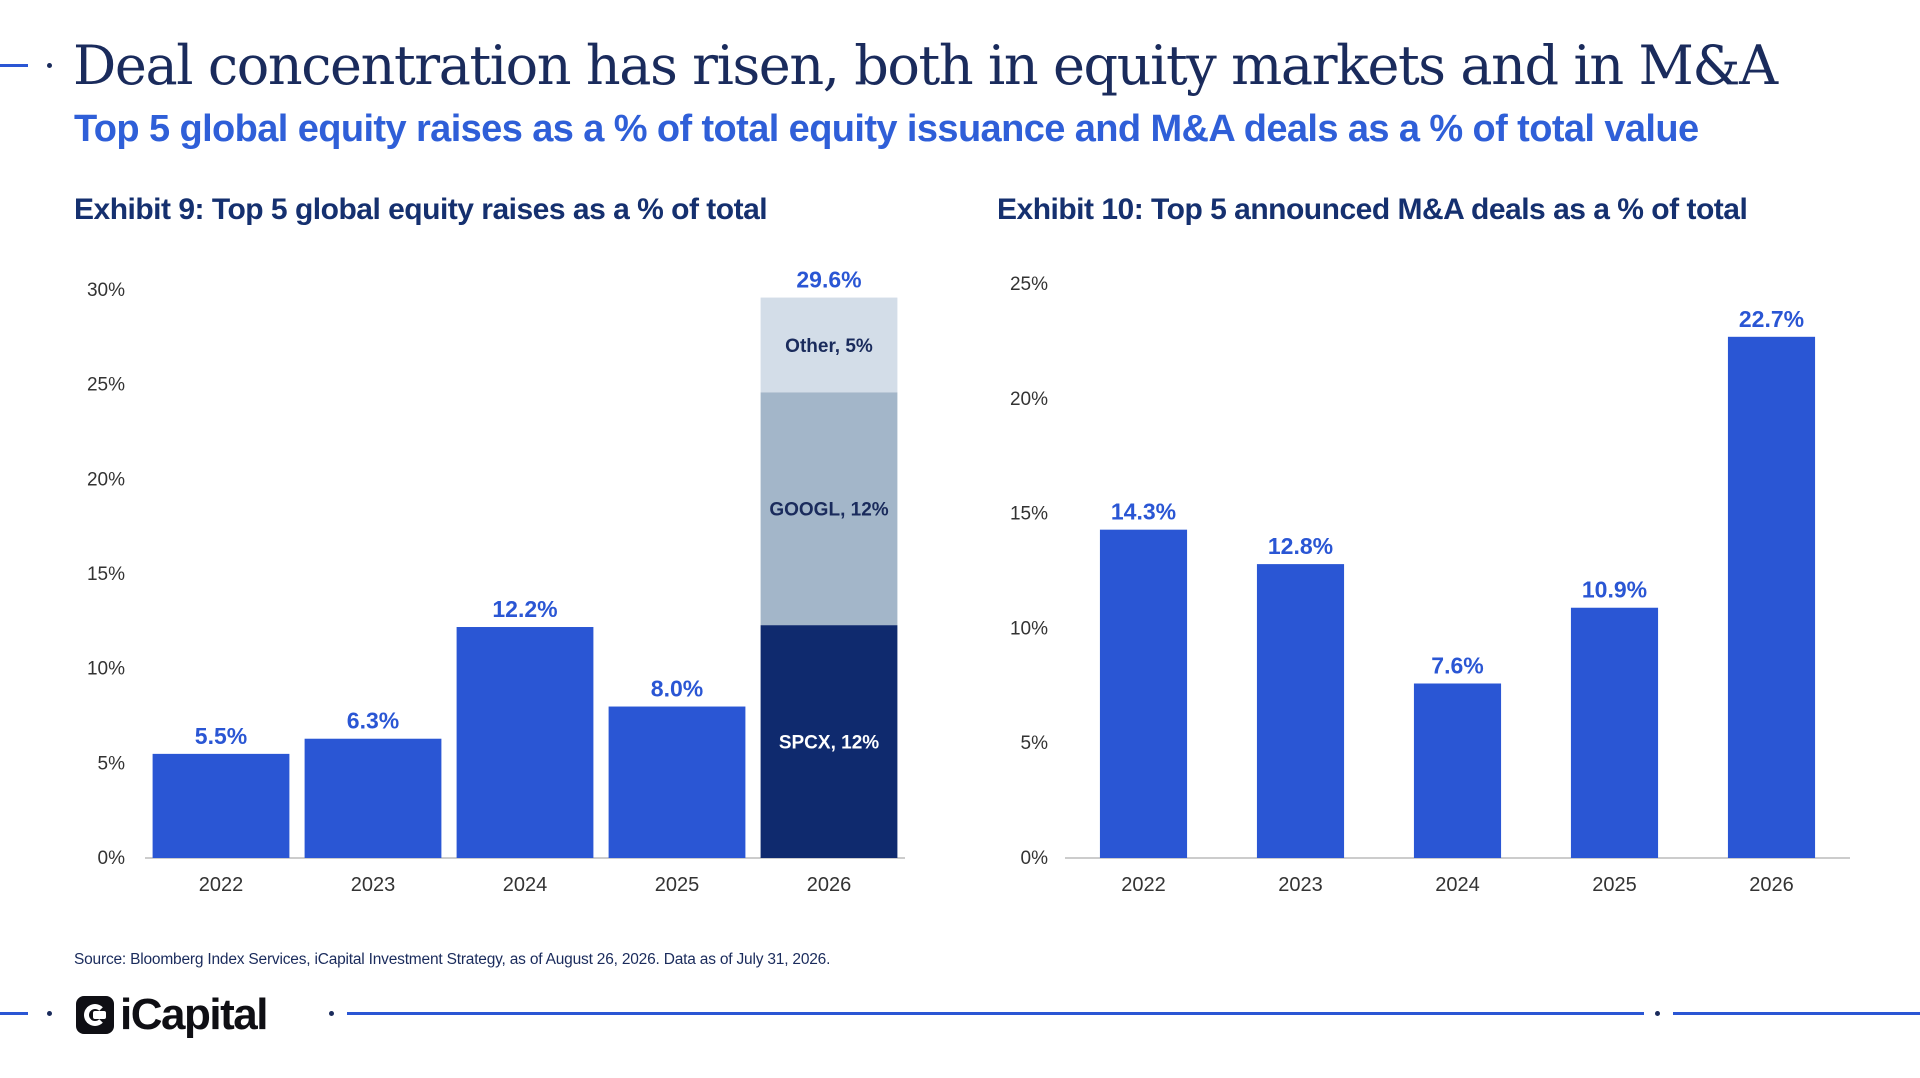 The width and height of the screenshot is (1920, 1078). Describe the element at coordinates (14, 1013) in the screenshot. I see `footer-accent-dash` at that location.